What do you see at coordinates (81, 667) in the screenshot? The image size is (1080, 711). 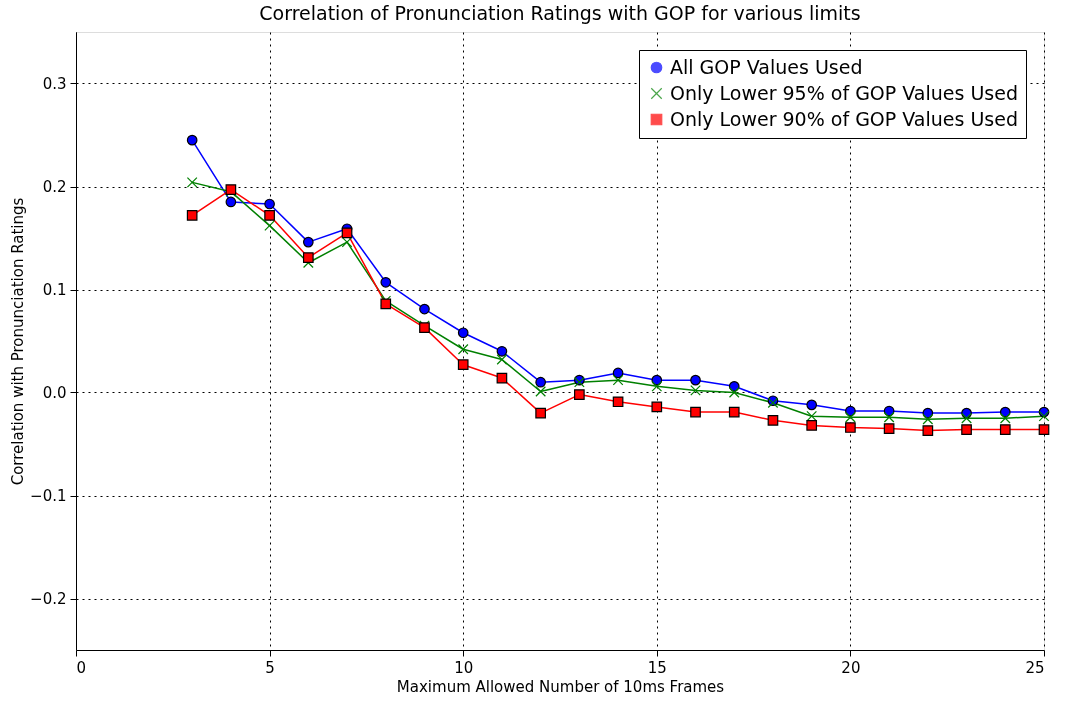 I see `x-tick-label: 0` at bounding box center [81, 667].